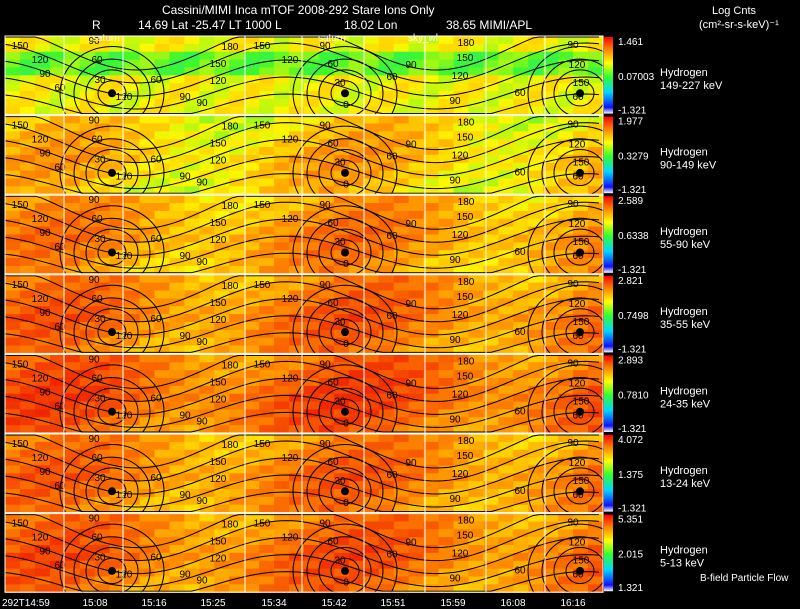  Describe the element at coordinates (630, 42) in the screenshot. I see `colorbar-max-label: 1.461` at that location.